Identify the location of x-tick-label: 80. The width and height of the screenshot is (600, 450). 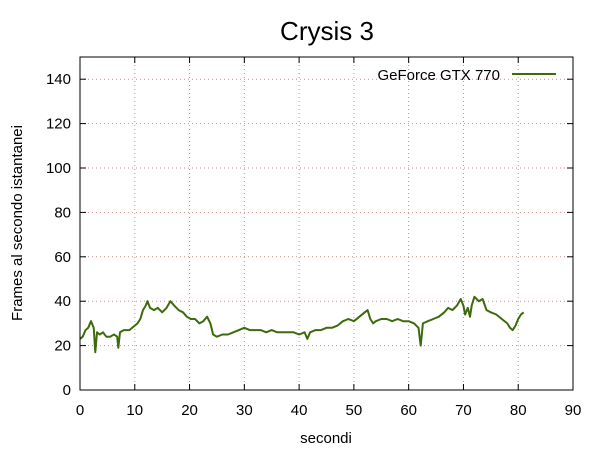
(518, 410).